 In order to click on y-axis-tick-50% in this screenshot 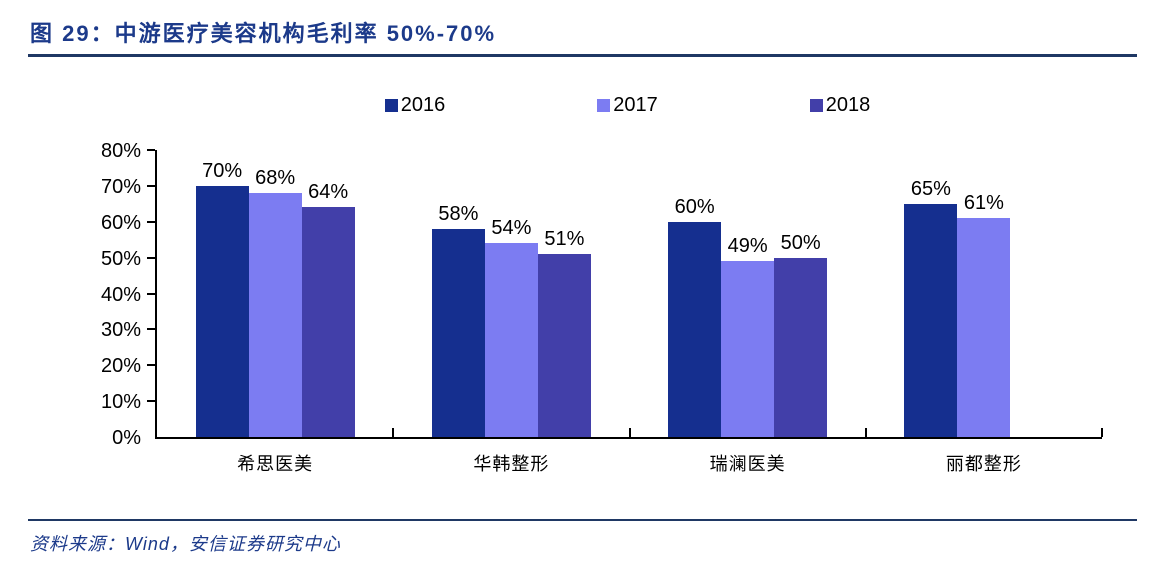, I will do `click(151, 257)`.